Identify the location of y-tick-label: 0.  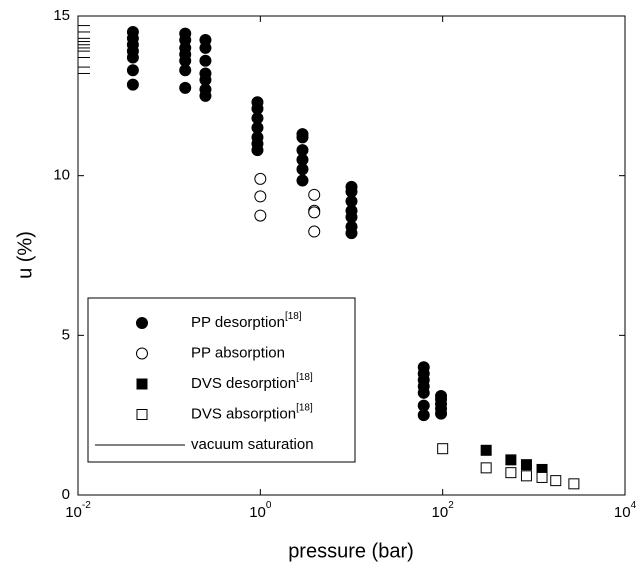
(66, 494).